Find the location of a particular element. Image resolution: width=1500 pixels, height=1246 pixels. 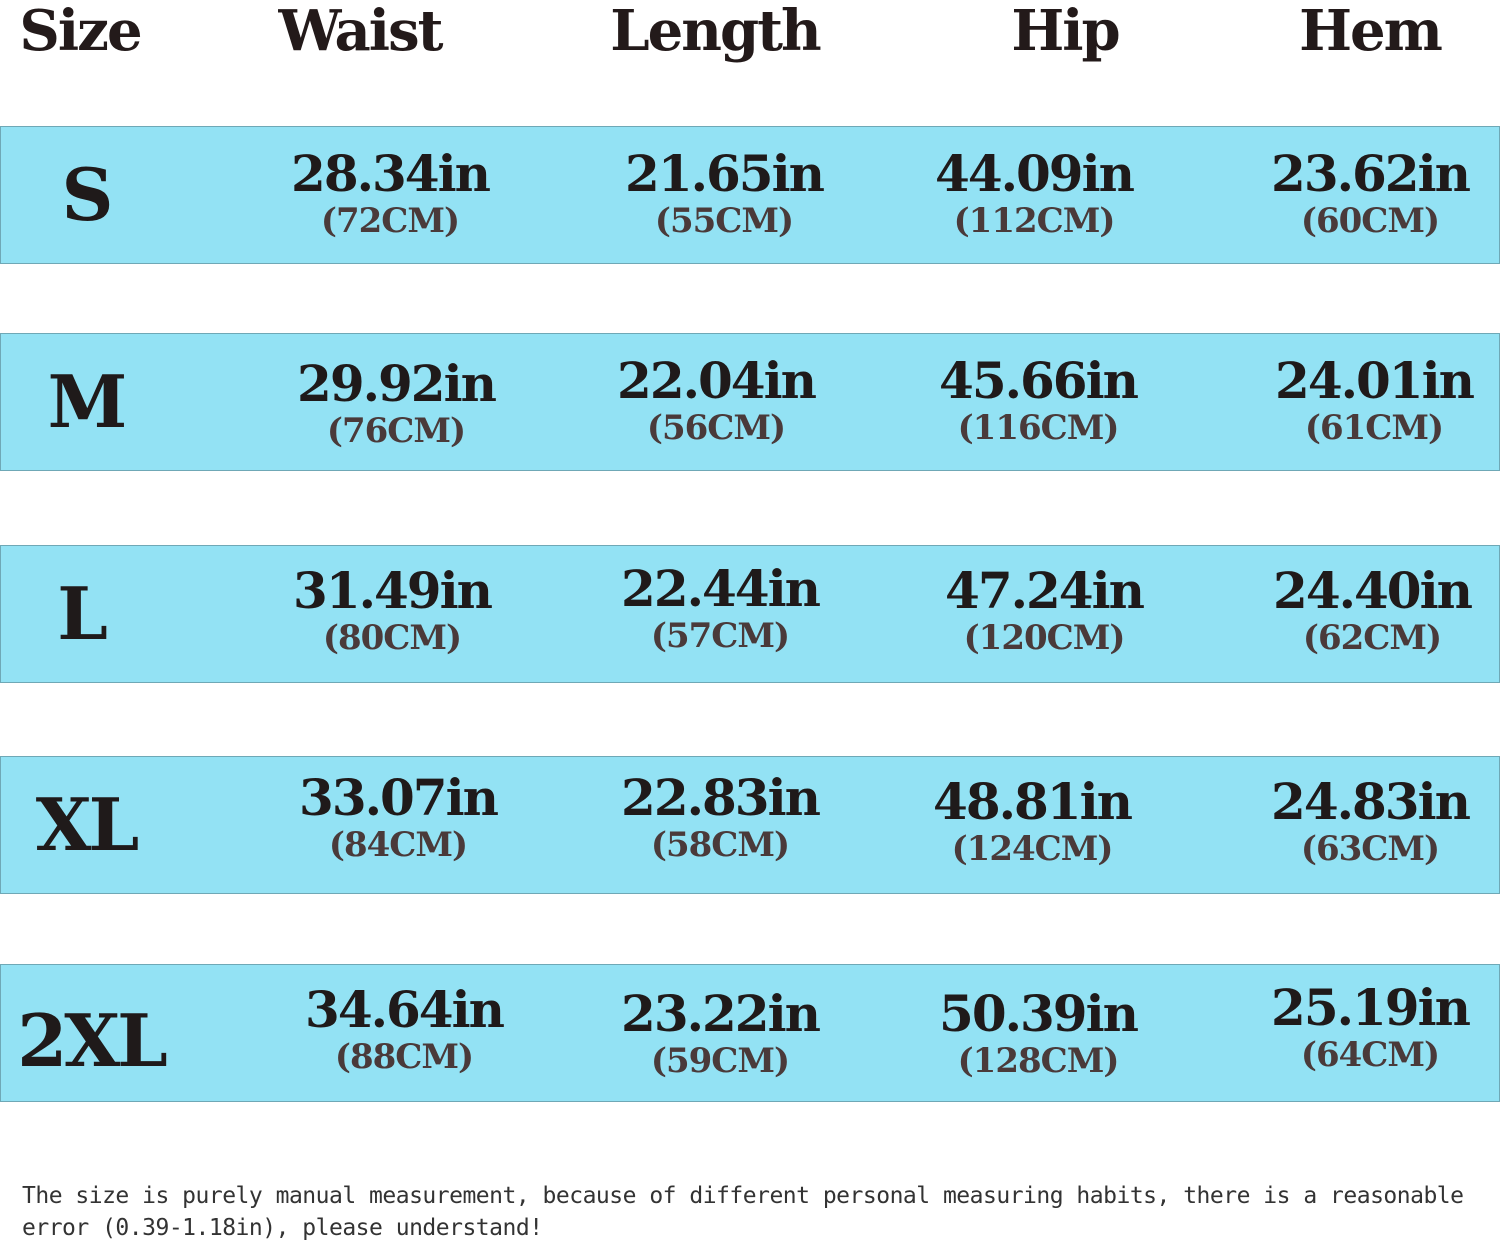

hip-cell: 45.66in (116CM) is located at coordinates (1038, 400).